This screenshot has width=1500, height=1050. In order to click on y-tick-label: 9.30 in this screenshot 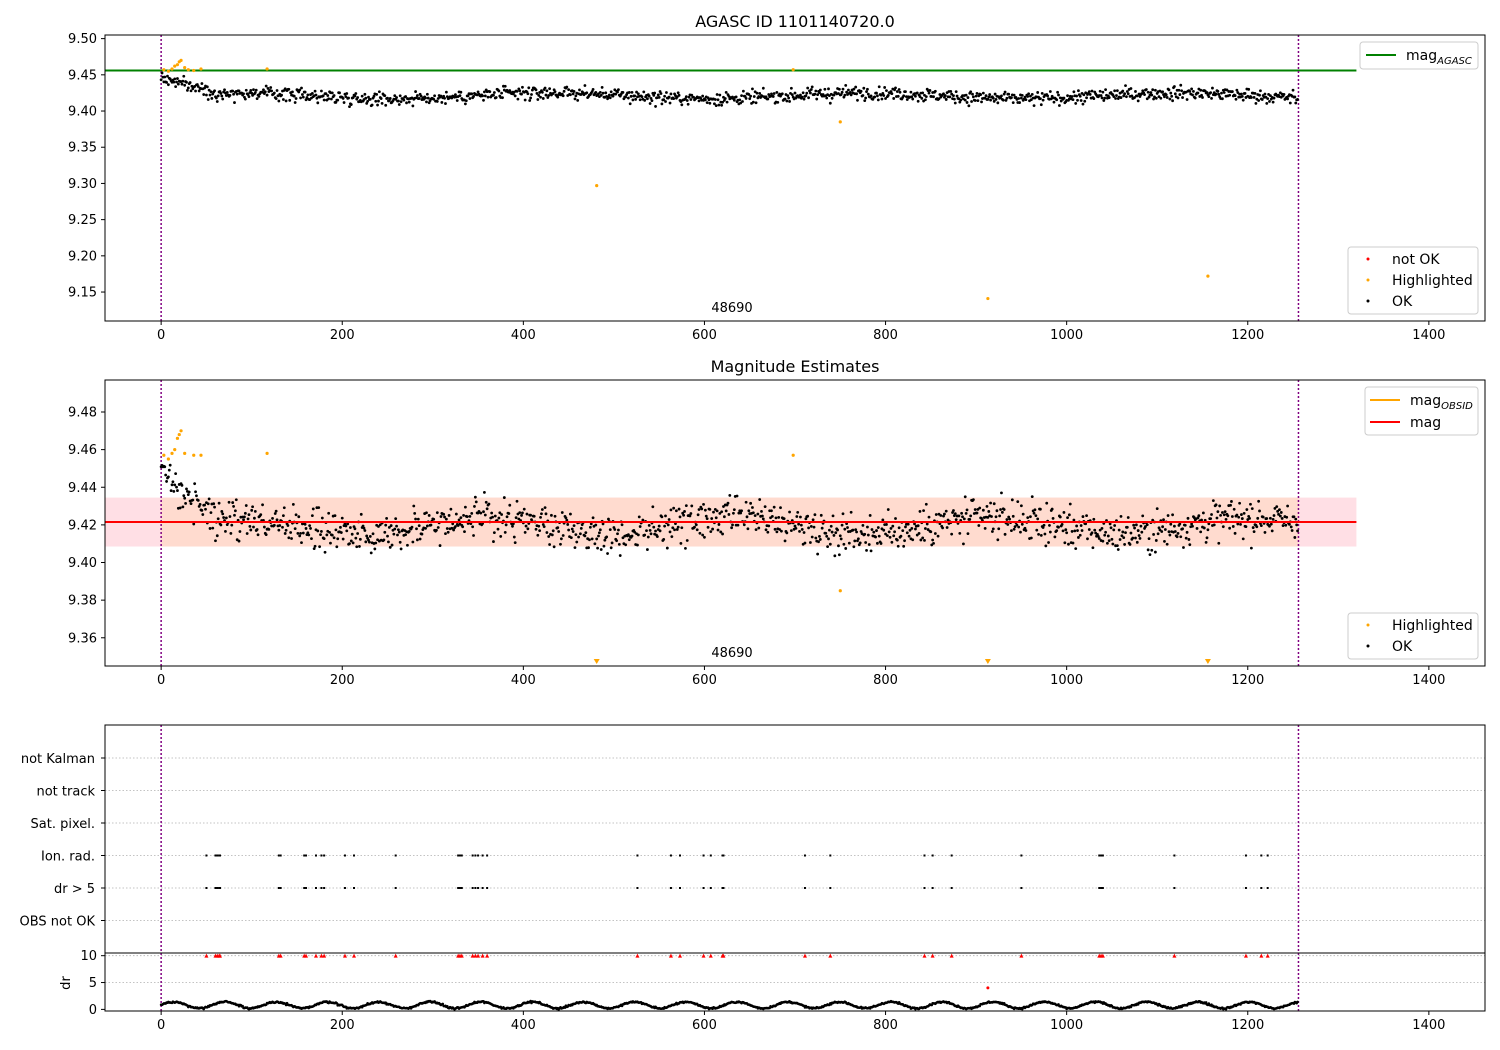, I will do `click(82, 184)`.